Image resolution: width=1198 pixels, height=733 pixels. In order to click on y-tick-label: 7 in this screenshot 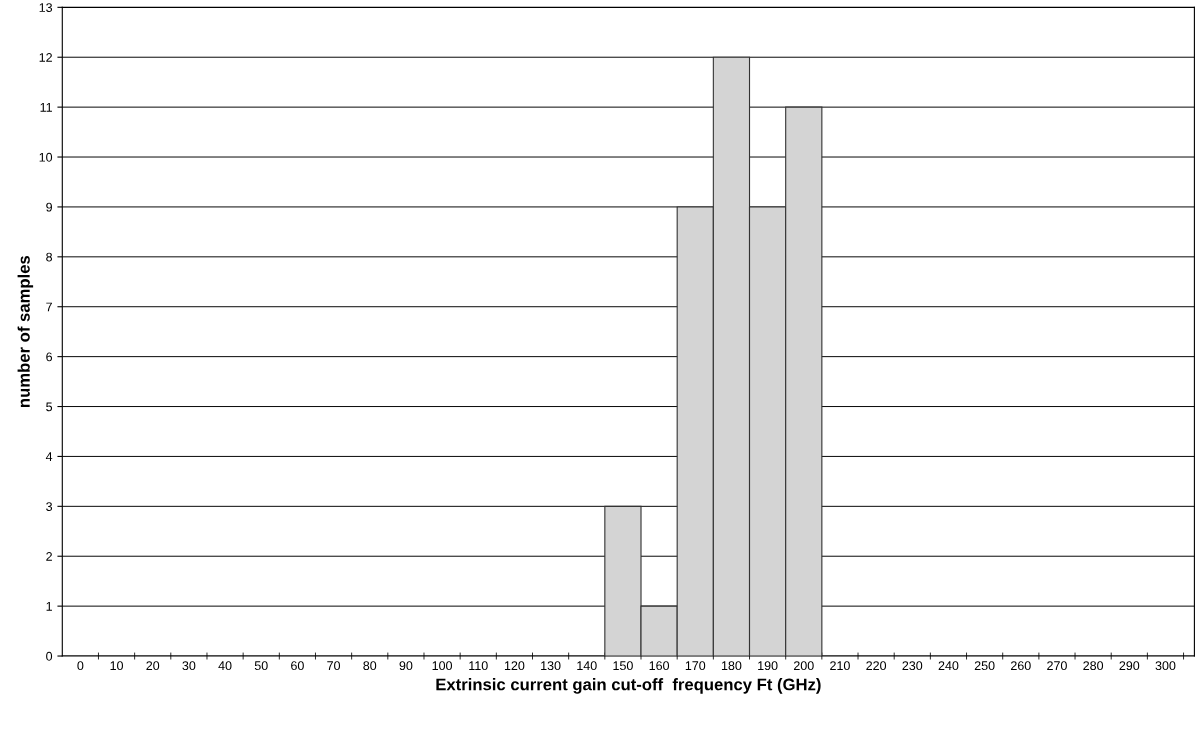, I will do `click(49, 307)`.